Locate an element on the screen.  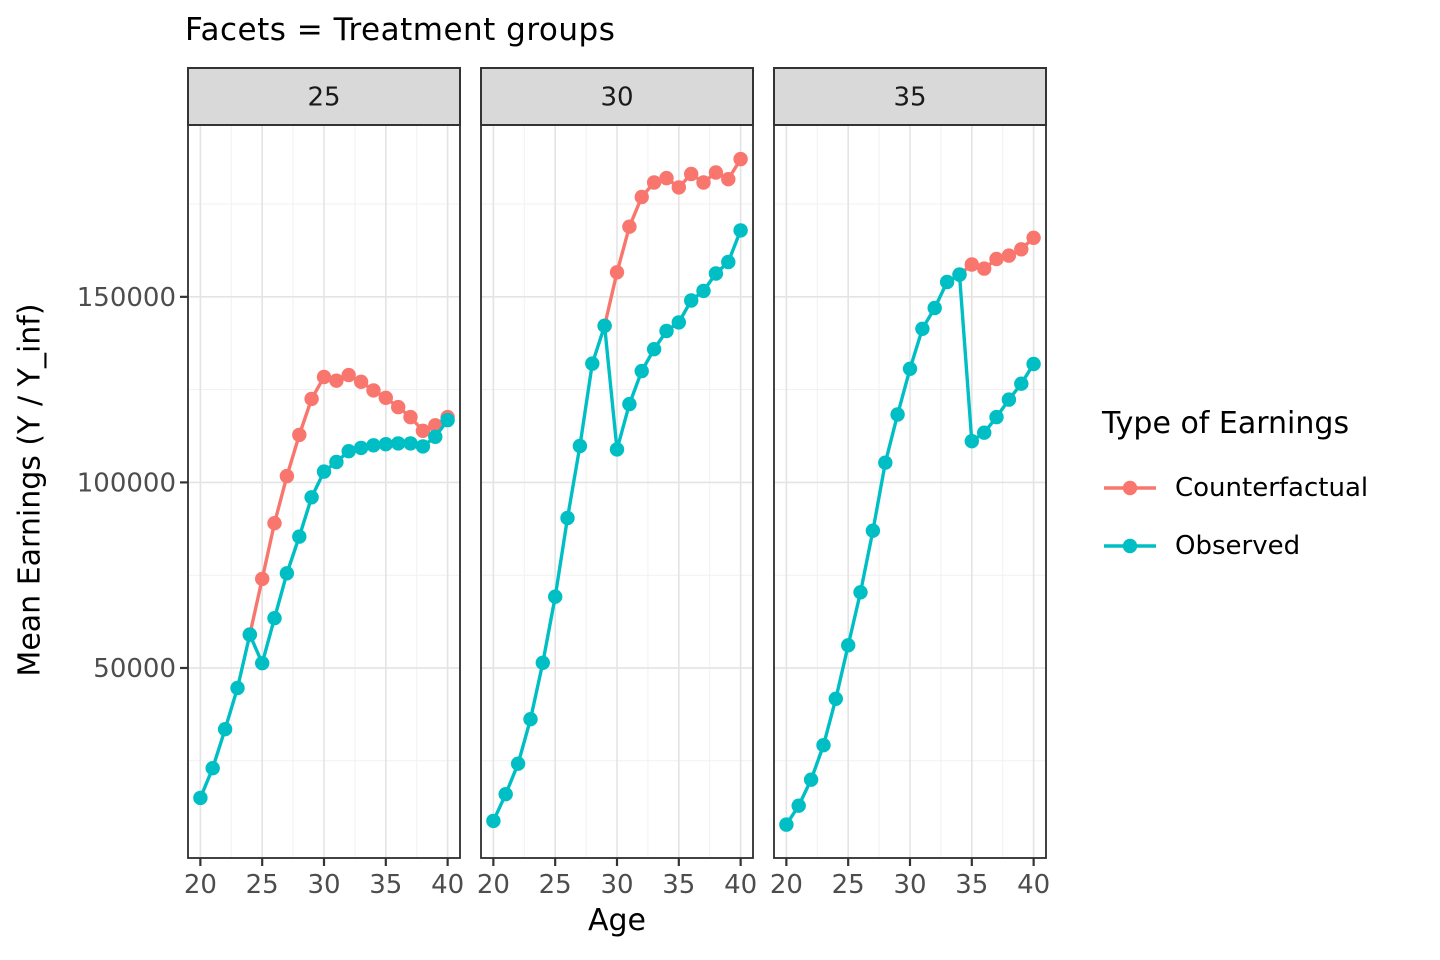
y-axis: 50000 100000 150000 is located at coordinates (132, 483).